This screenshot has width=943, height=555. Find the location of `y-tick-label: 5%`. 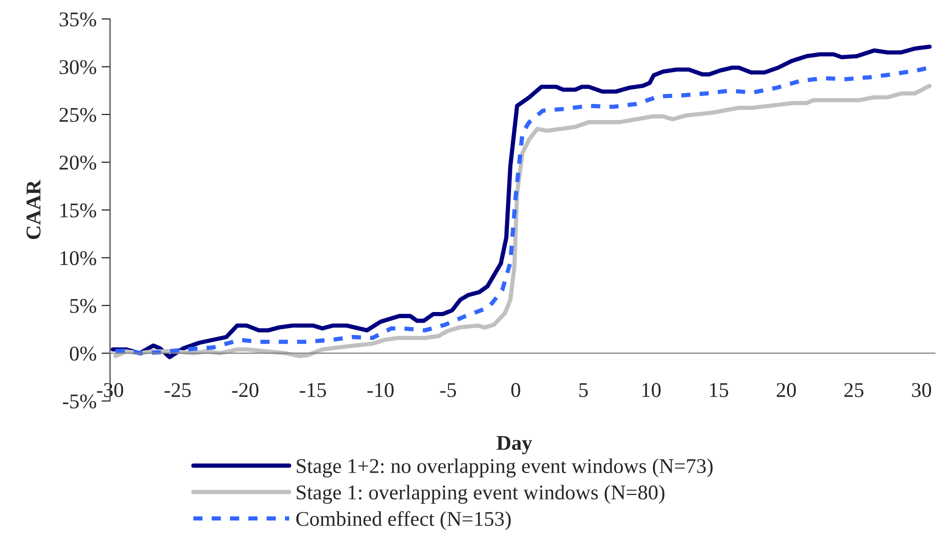

y-tick-label: 5% is located at coordinates (83, 305).